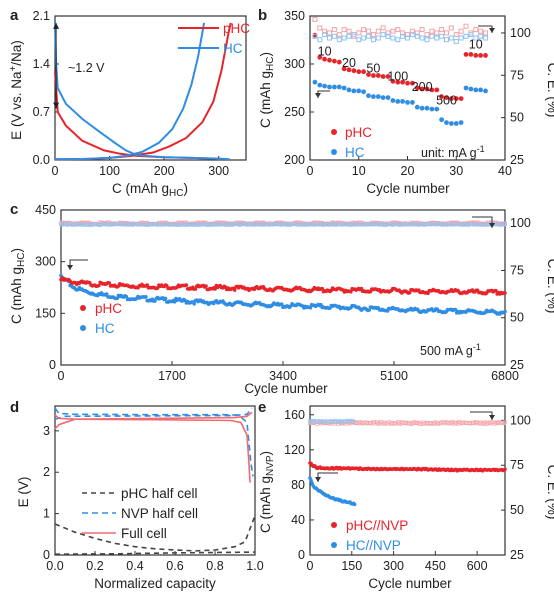  I want to click on point-phc-nvp, so click(505, 469).